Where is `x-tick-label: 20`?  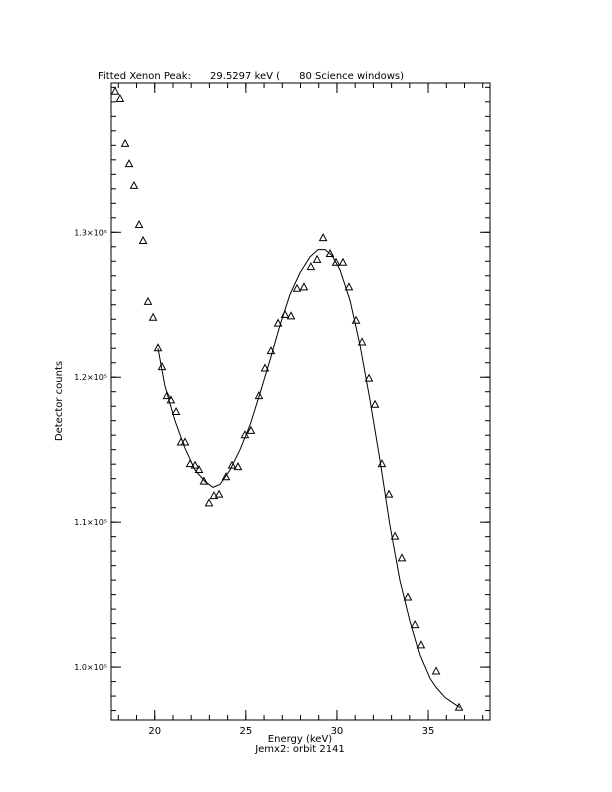 x-tick-label: 20 is located at coordinates (154, 731).